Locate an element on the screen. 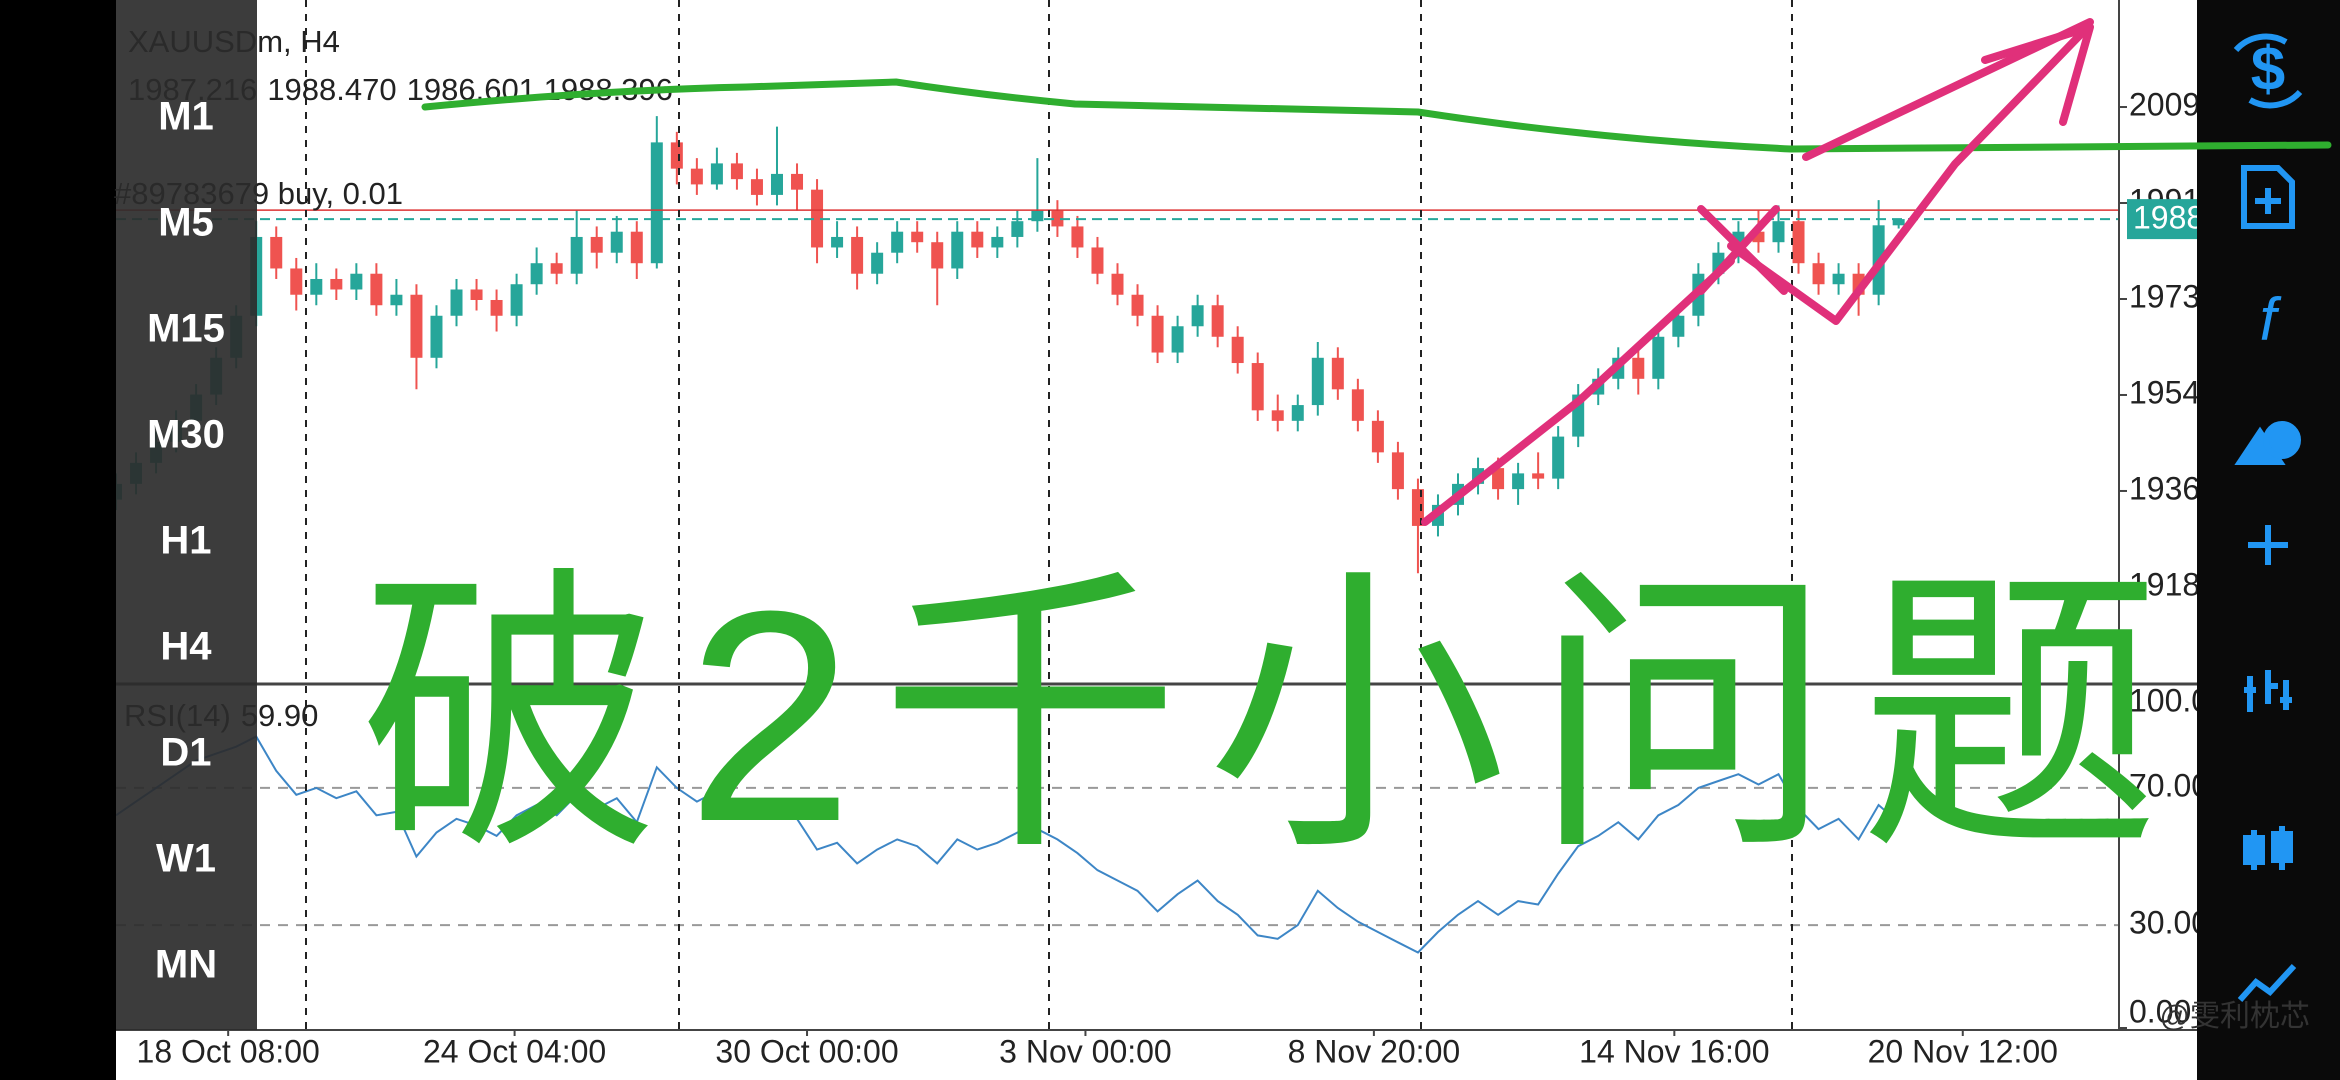 The image size is (2340, 1080). timeframe-button: M1 is located at coordinates (186, 117).